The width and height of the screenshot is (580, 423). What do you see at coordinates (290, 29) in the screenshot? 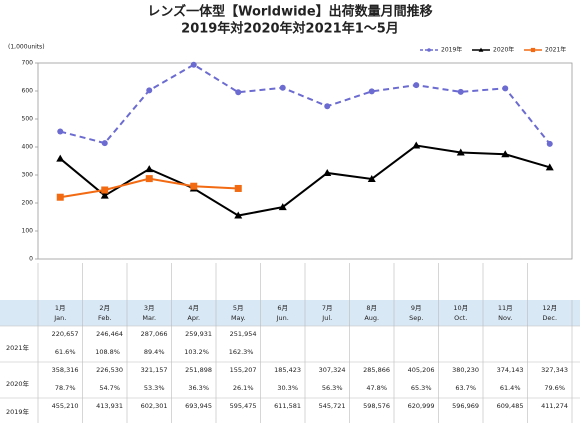
I see `chart-subtitle: 2019年対2020年対2021年1～5月` at bounding box center [290, 29].